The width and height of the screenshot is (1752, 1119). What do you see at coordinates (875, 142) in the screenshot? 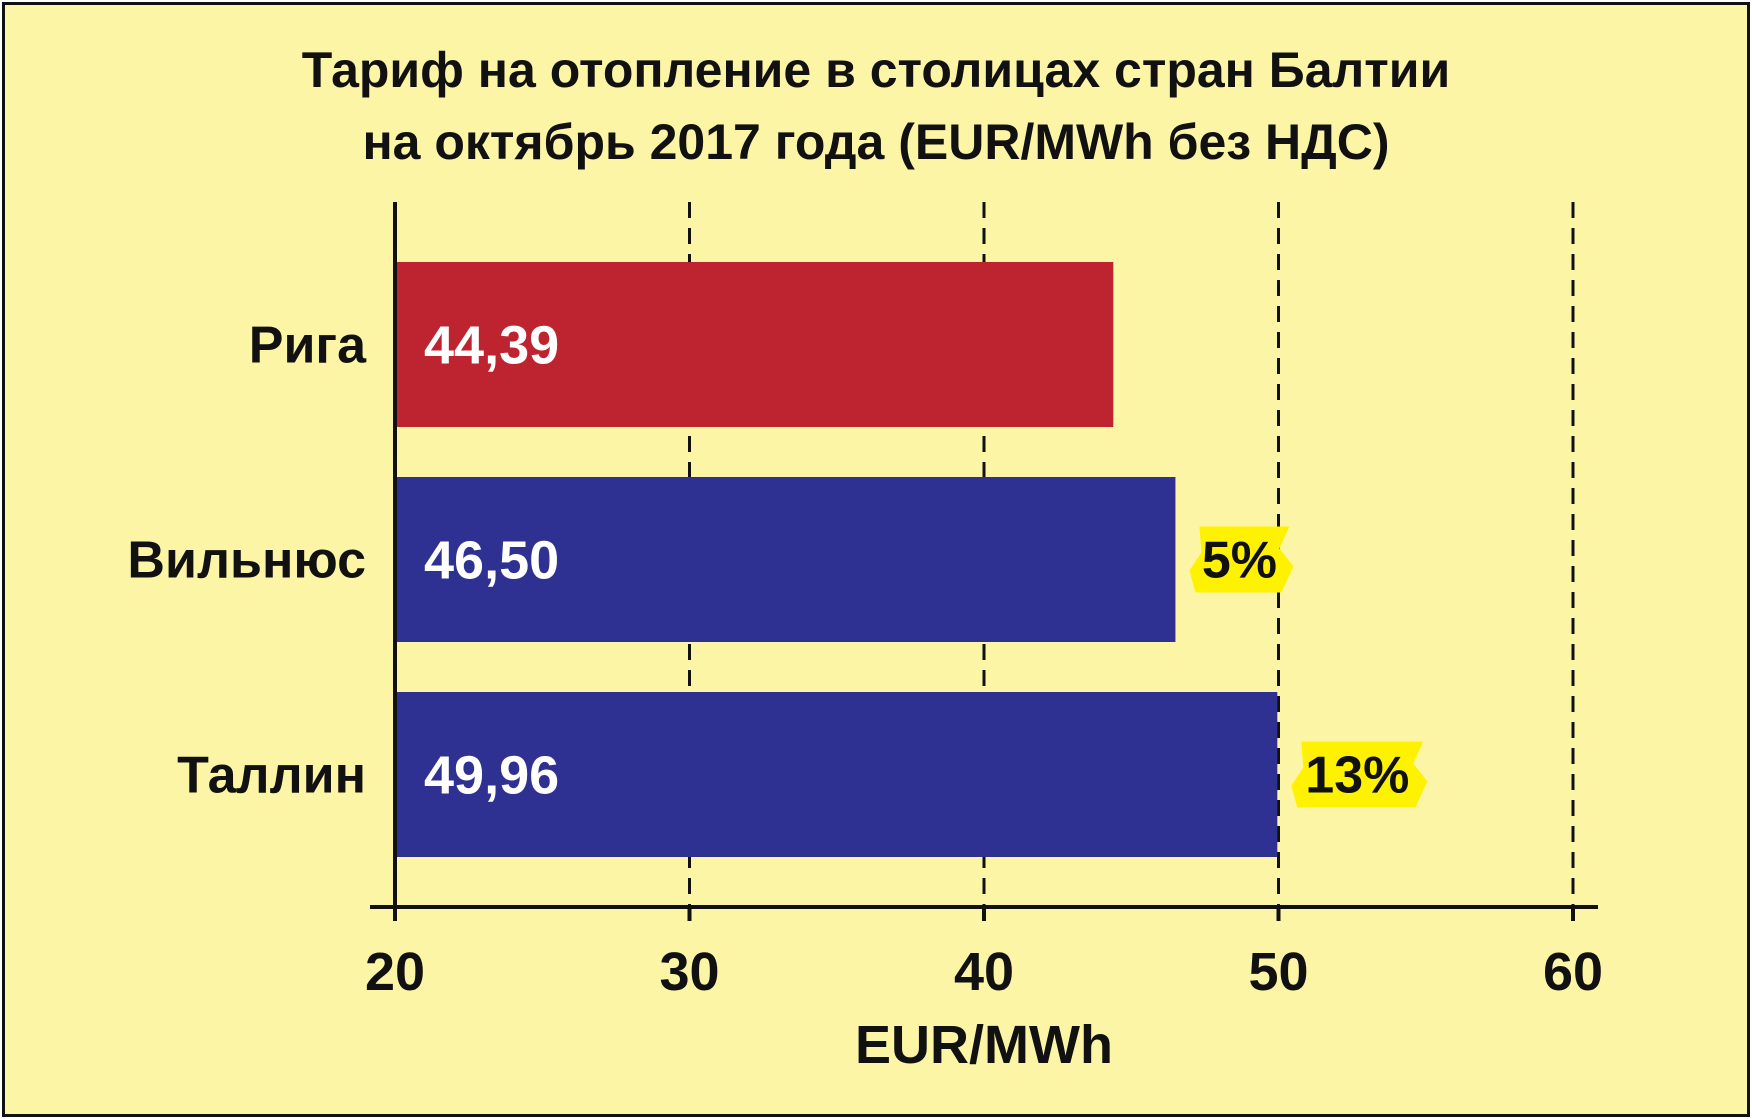
I see `chart-title-line-2: на октябрь 2017 года (EUR/MWh без НДС)` at bounding box center [875, 142].